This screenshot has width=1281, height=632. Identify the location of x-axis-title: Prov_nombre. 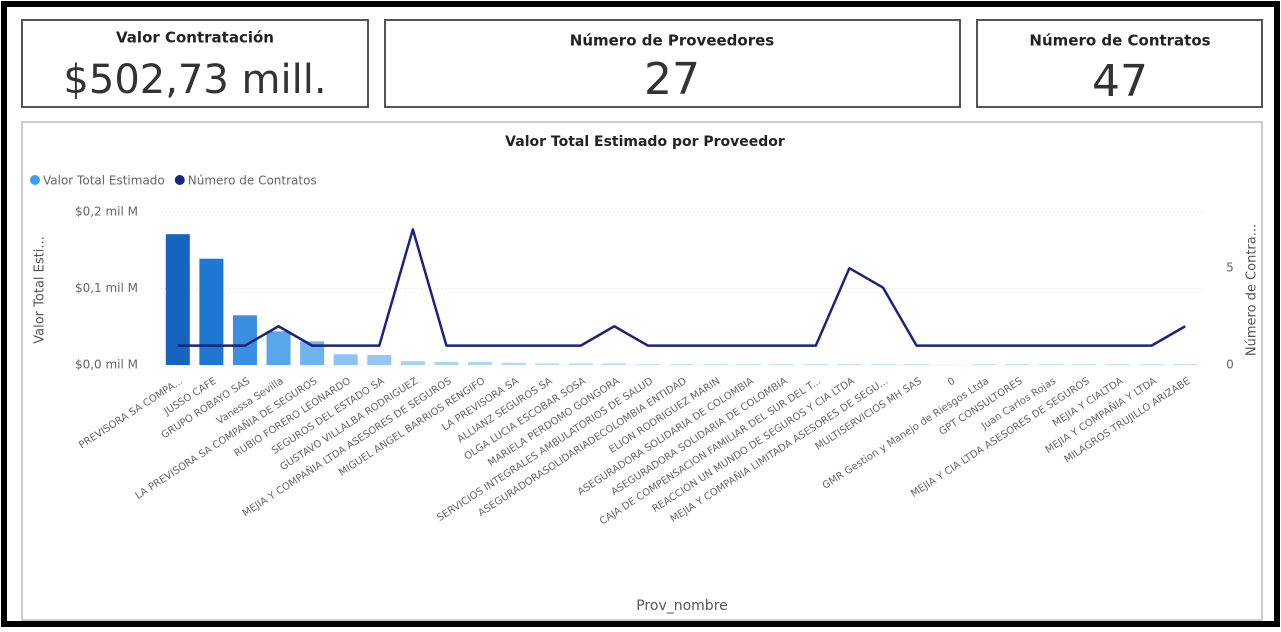
(682, 606).